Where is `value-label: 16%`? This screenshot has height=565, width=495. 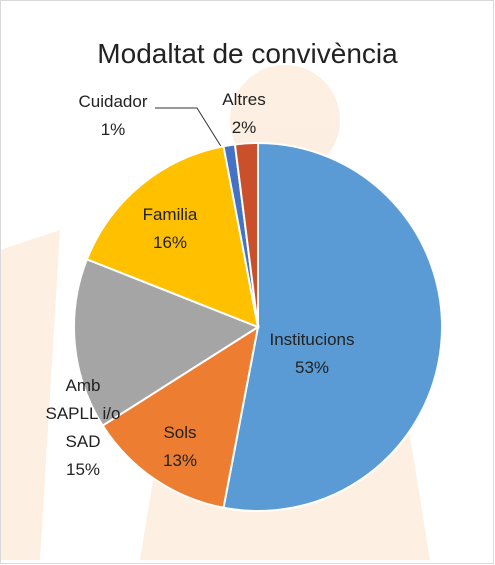
value-label: 16% is located at coordinates (170, 242).